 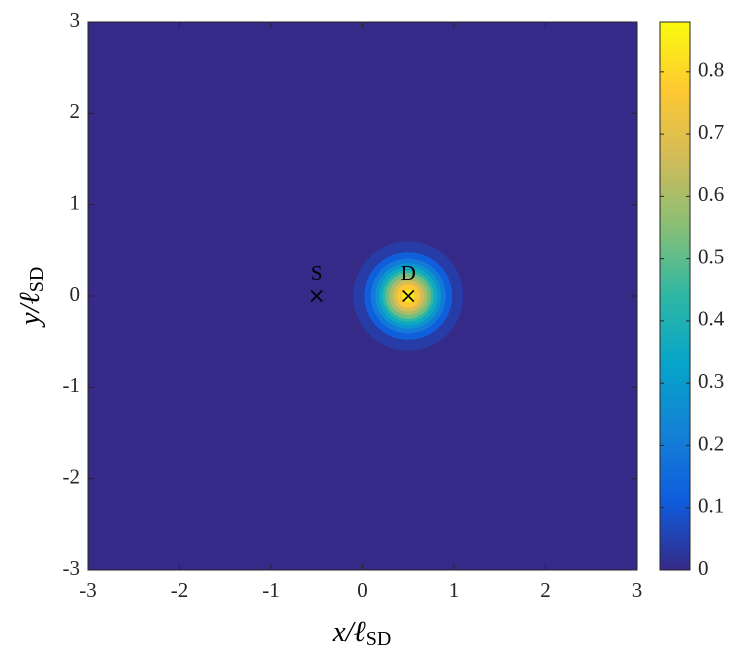 I want to click on y-axis-label: y/ℓSD, so click(x=31, y=298).